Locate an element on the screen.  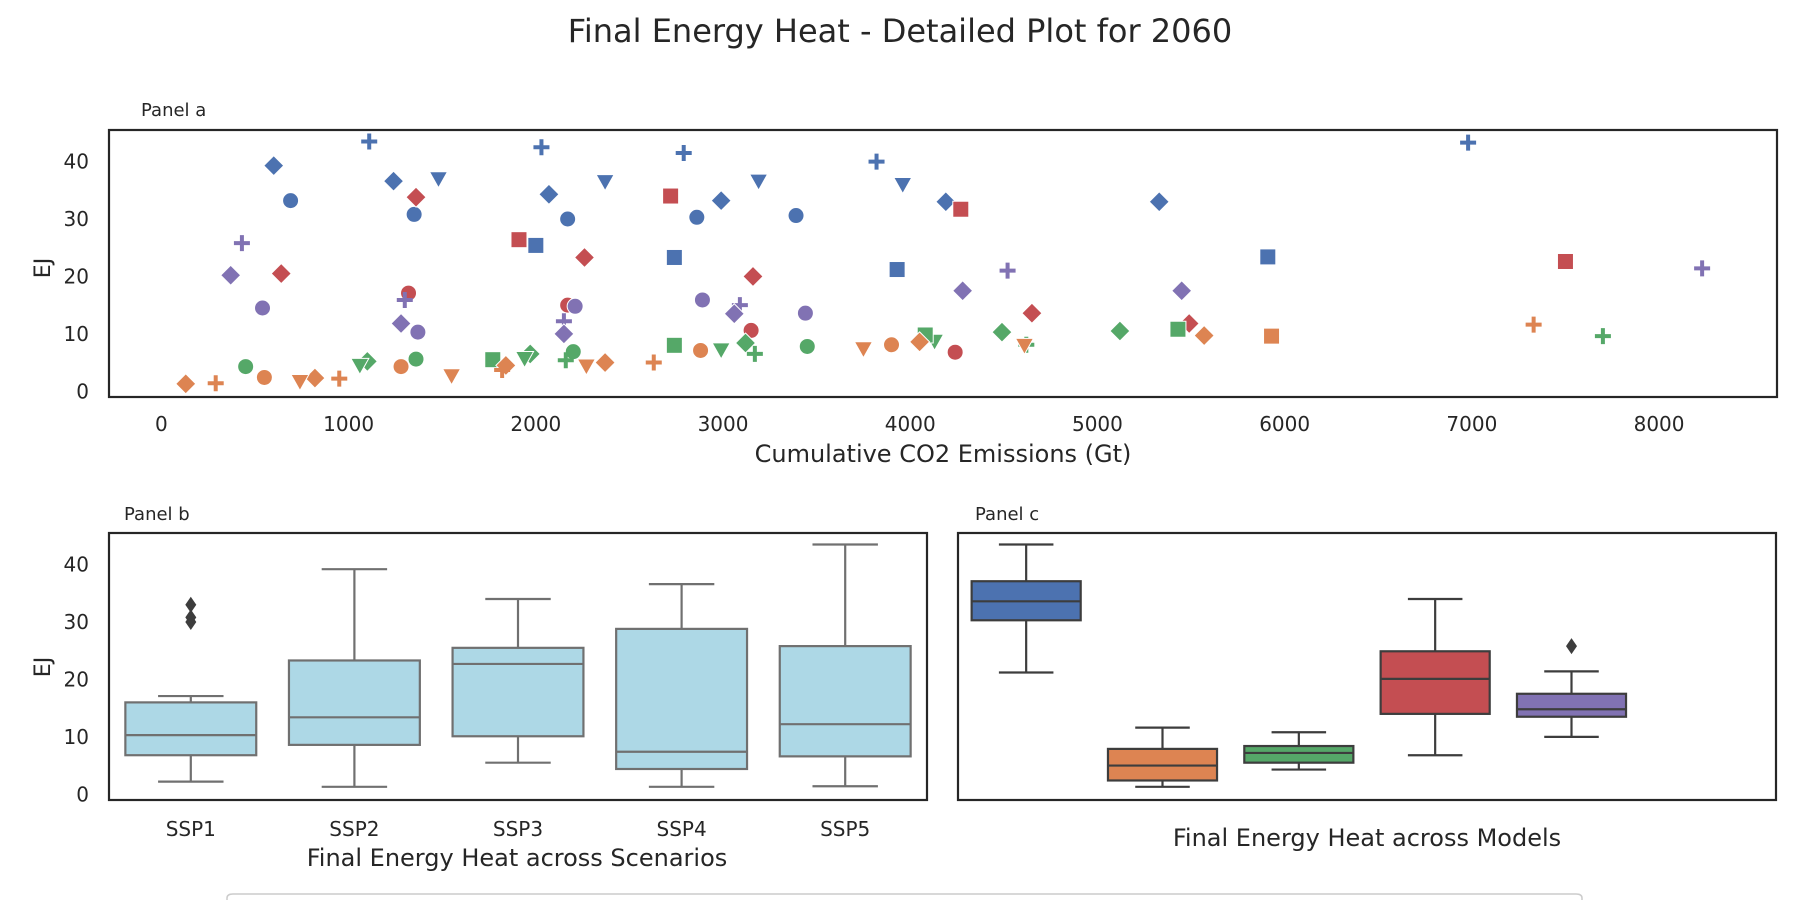
panel-b-xlabel: Final Energy Heat across Scenarios is located at coordinates (517, 858).